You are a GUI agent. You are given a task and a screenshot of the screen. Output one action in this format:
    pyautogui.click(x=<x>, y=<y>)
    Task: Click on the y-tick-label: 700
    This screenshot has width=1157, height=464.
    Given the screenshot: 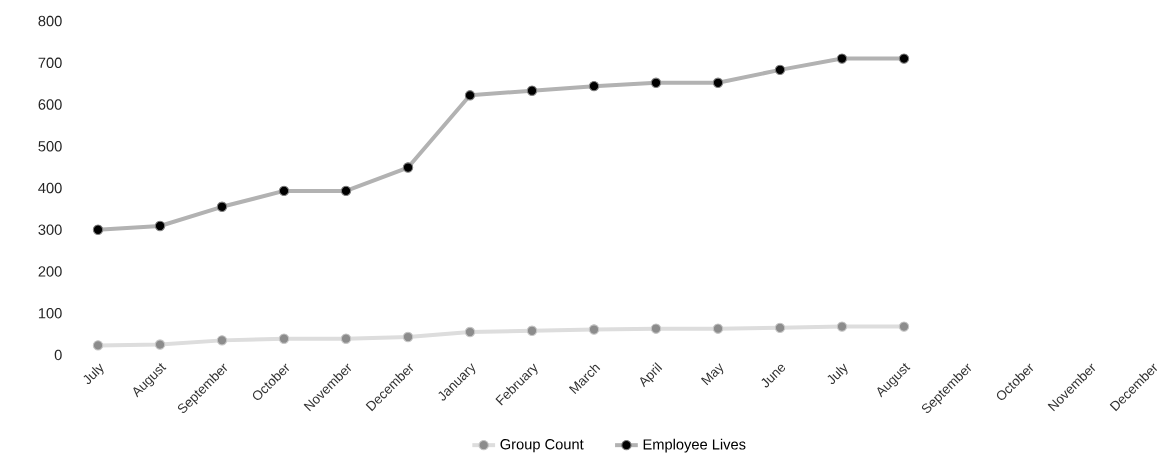 What is the action you would take?
    pyautogui.click(x=50, y=62)
    